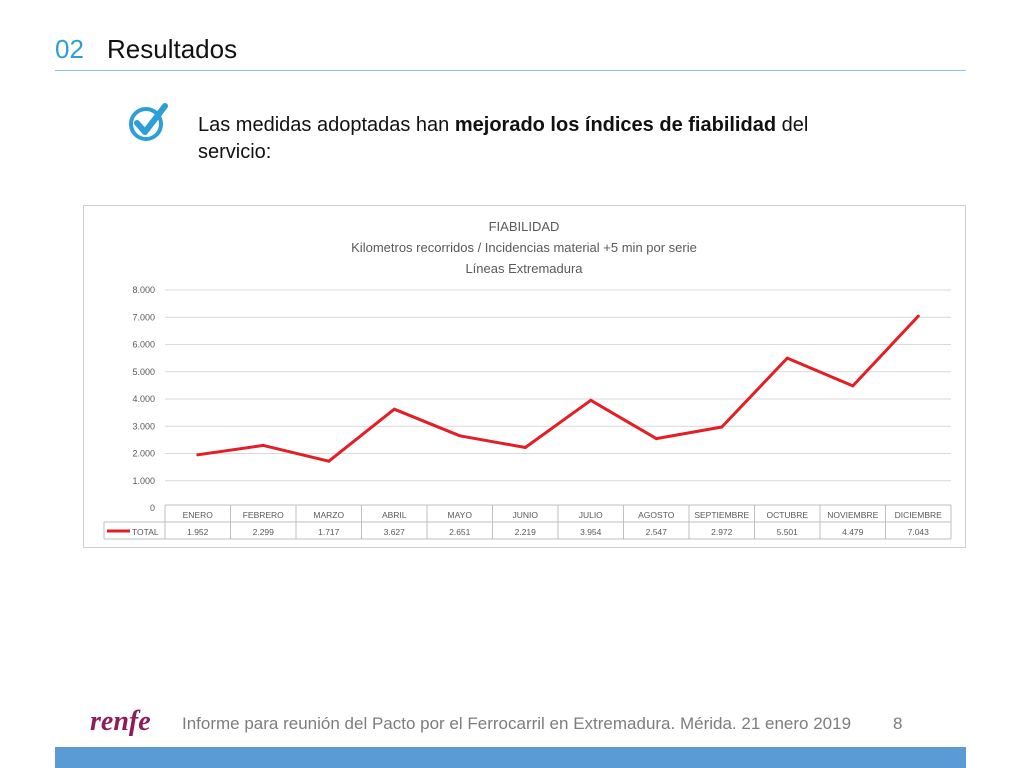  What do you see at coordinates (721, 515) in the screenshot?
I see `x-tick-label: SEPTIEMBRE` at bounding box center [721, 515].